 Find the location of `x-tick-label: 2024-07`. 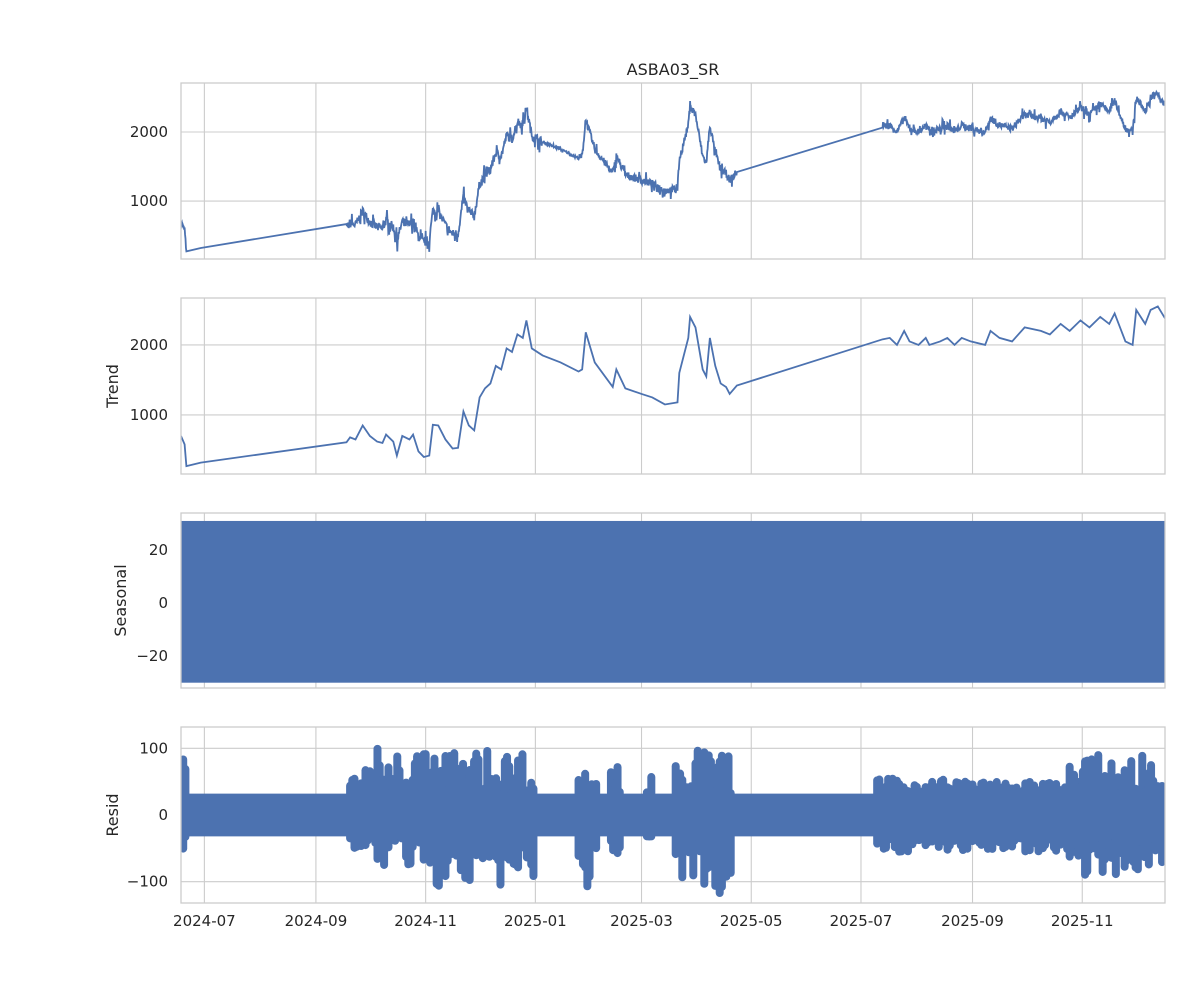

x-tick-label: 2024-07 is located at coordinates (204, 921).